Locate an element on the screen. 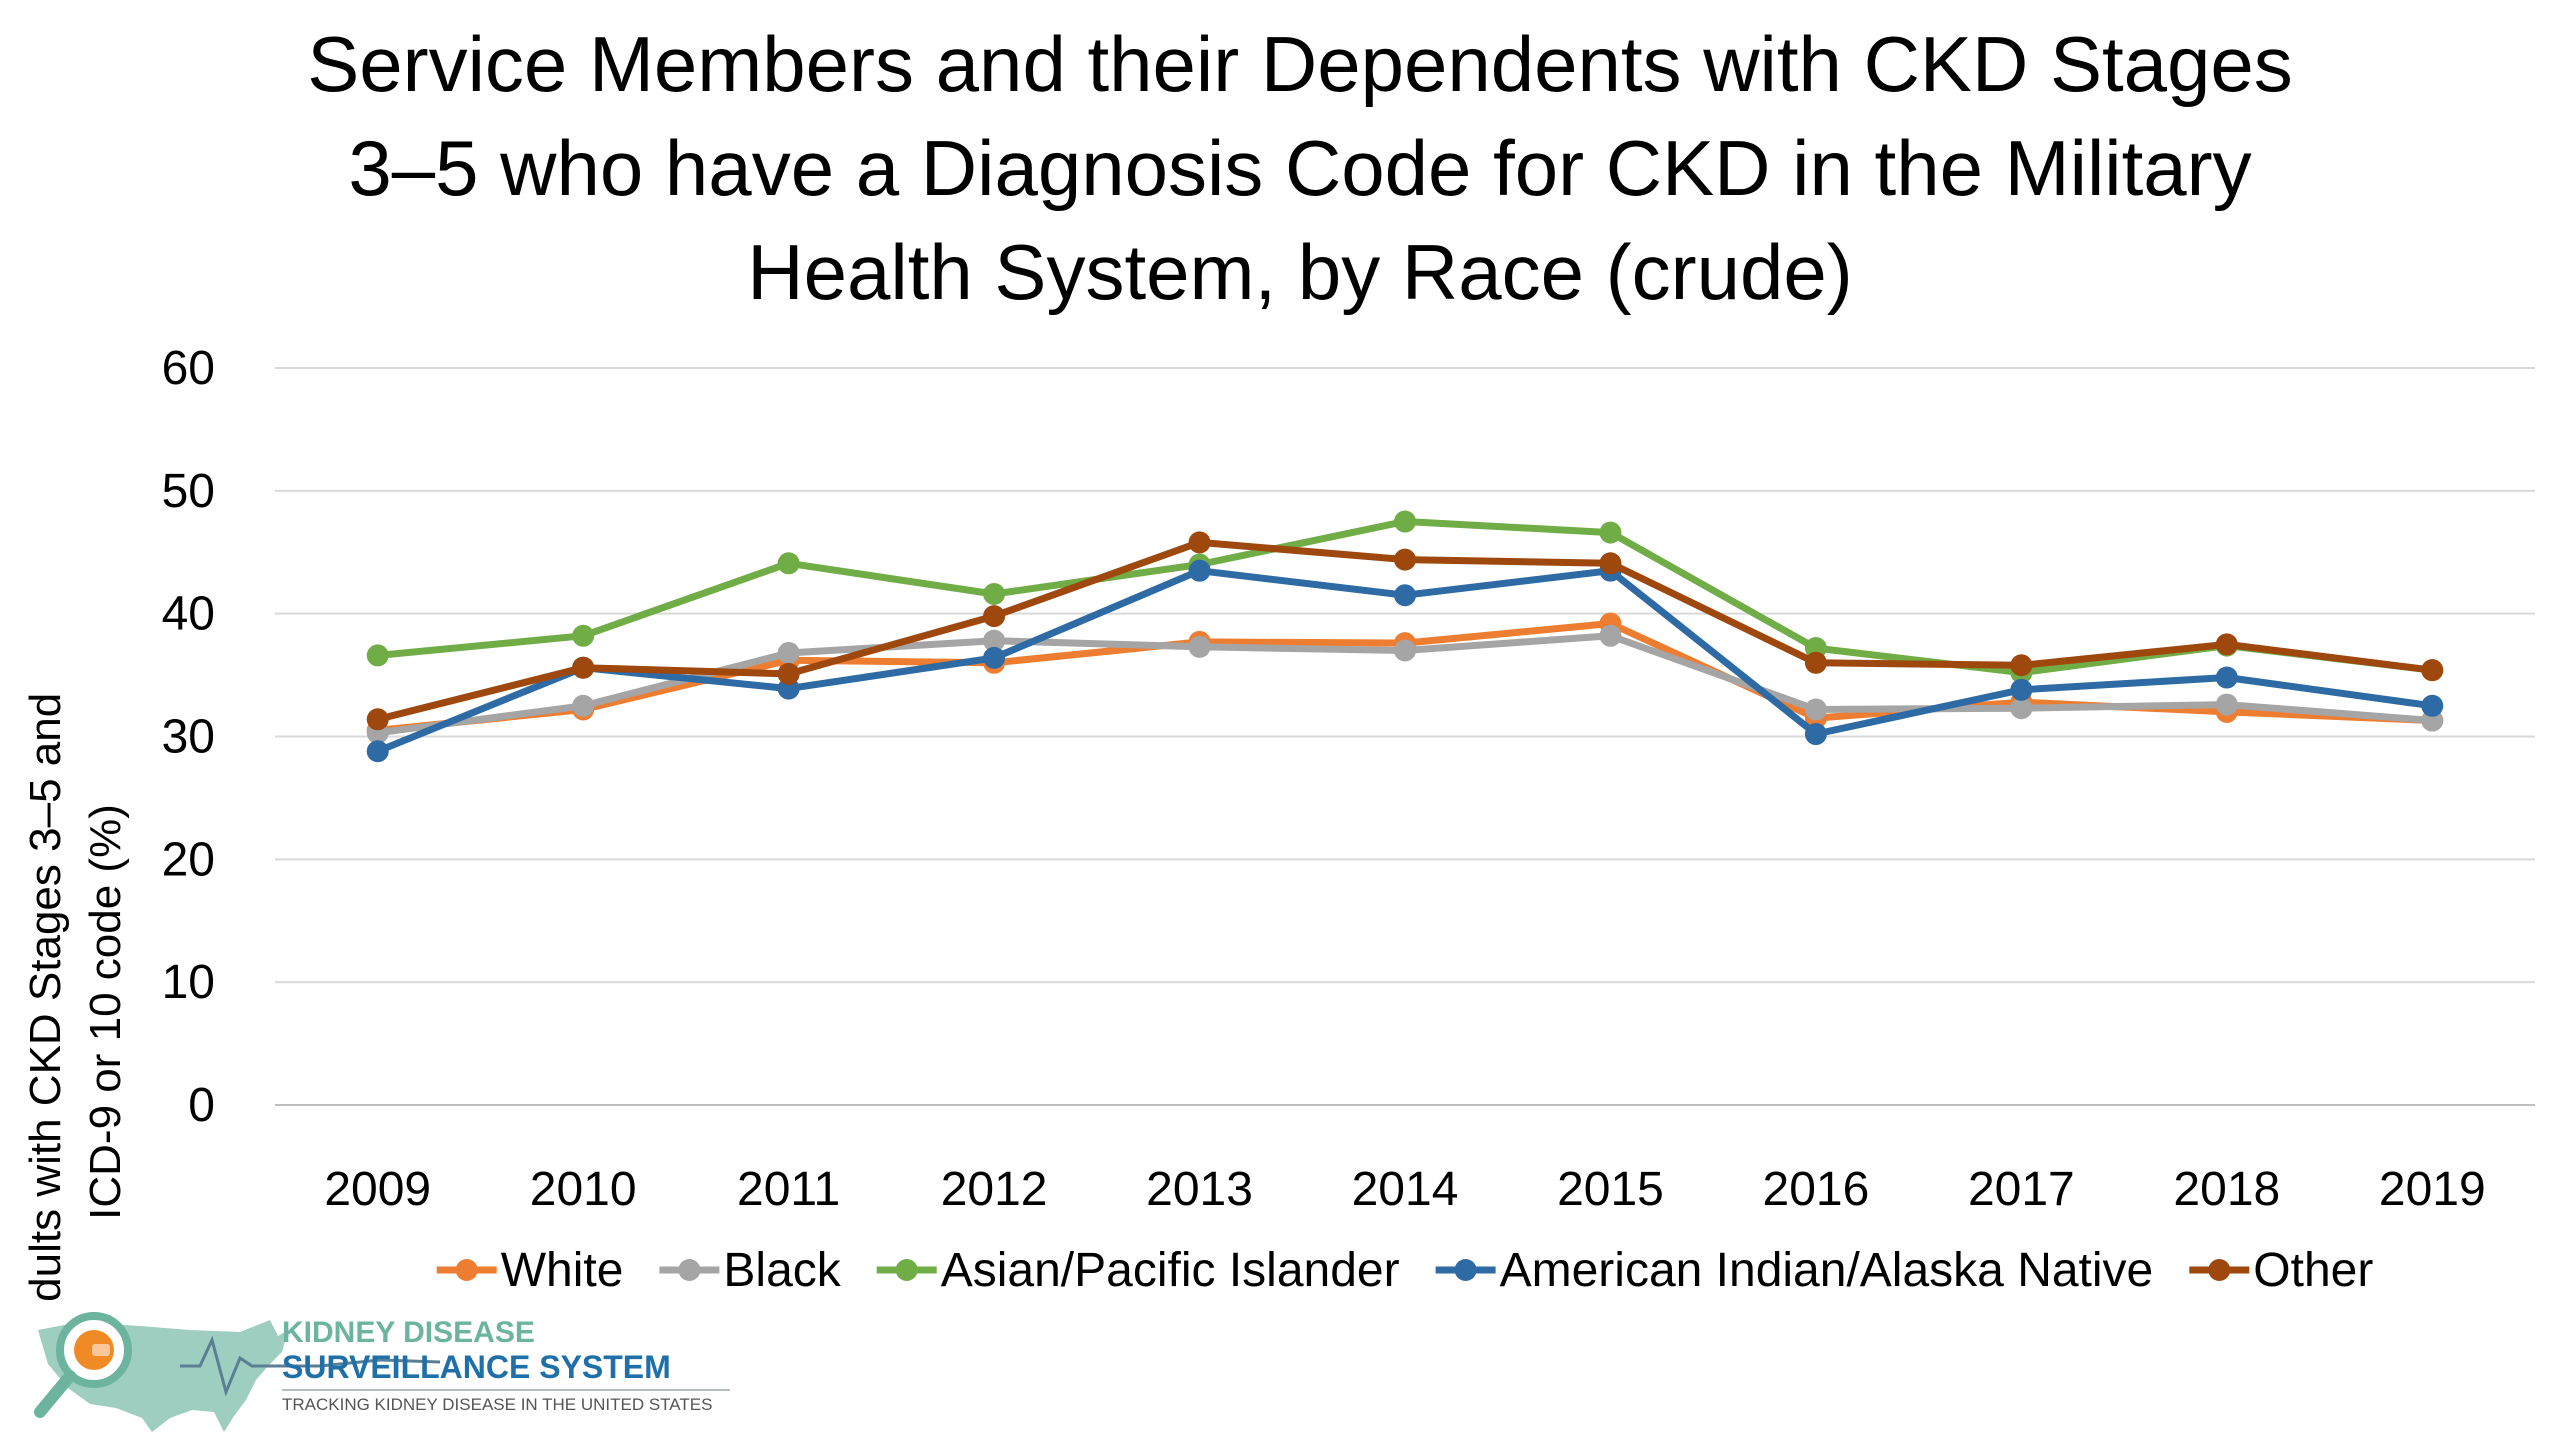 Image resolution: width=2560 pixels, height=1440 pixels. legend-label: White is located at coordinates (562, 1270).